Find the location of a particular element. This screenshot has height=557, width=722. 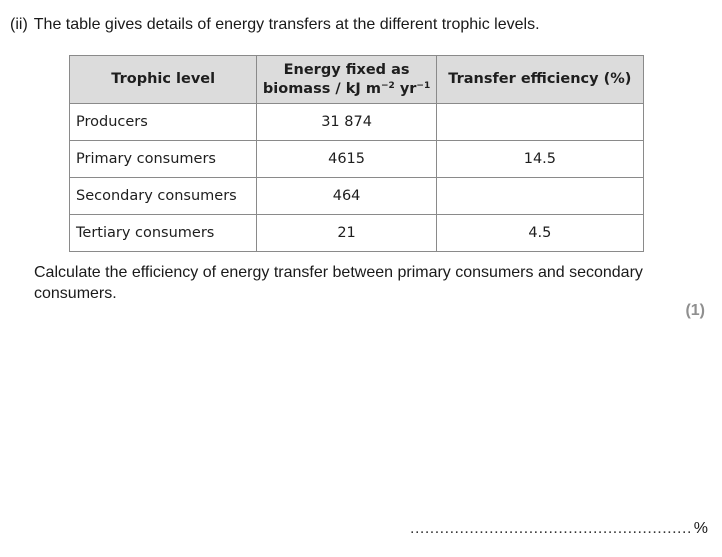

table-row: Tertiary consumers 21 4.5 is located at coordinates (356, 233).